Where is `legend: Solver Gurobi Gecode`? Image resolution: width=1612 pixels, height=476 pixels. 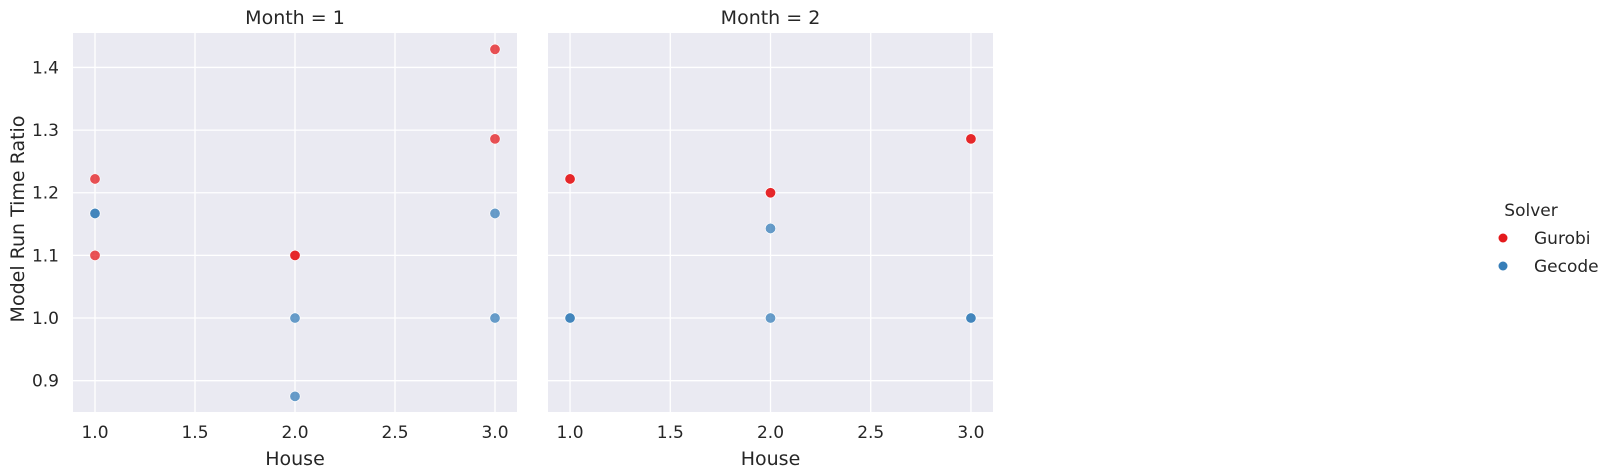
legend: Solver Gurobi Gecode is located at coordinates (1548, 239).